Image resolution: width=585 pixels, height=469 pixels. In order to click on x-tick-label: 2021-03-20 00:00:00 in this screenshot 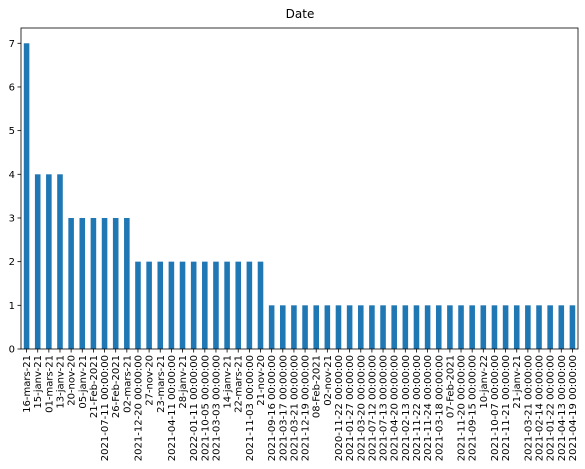, I will do `click(361, 408)`.